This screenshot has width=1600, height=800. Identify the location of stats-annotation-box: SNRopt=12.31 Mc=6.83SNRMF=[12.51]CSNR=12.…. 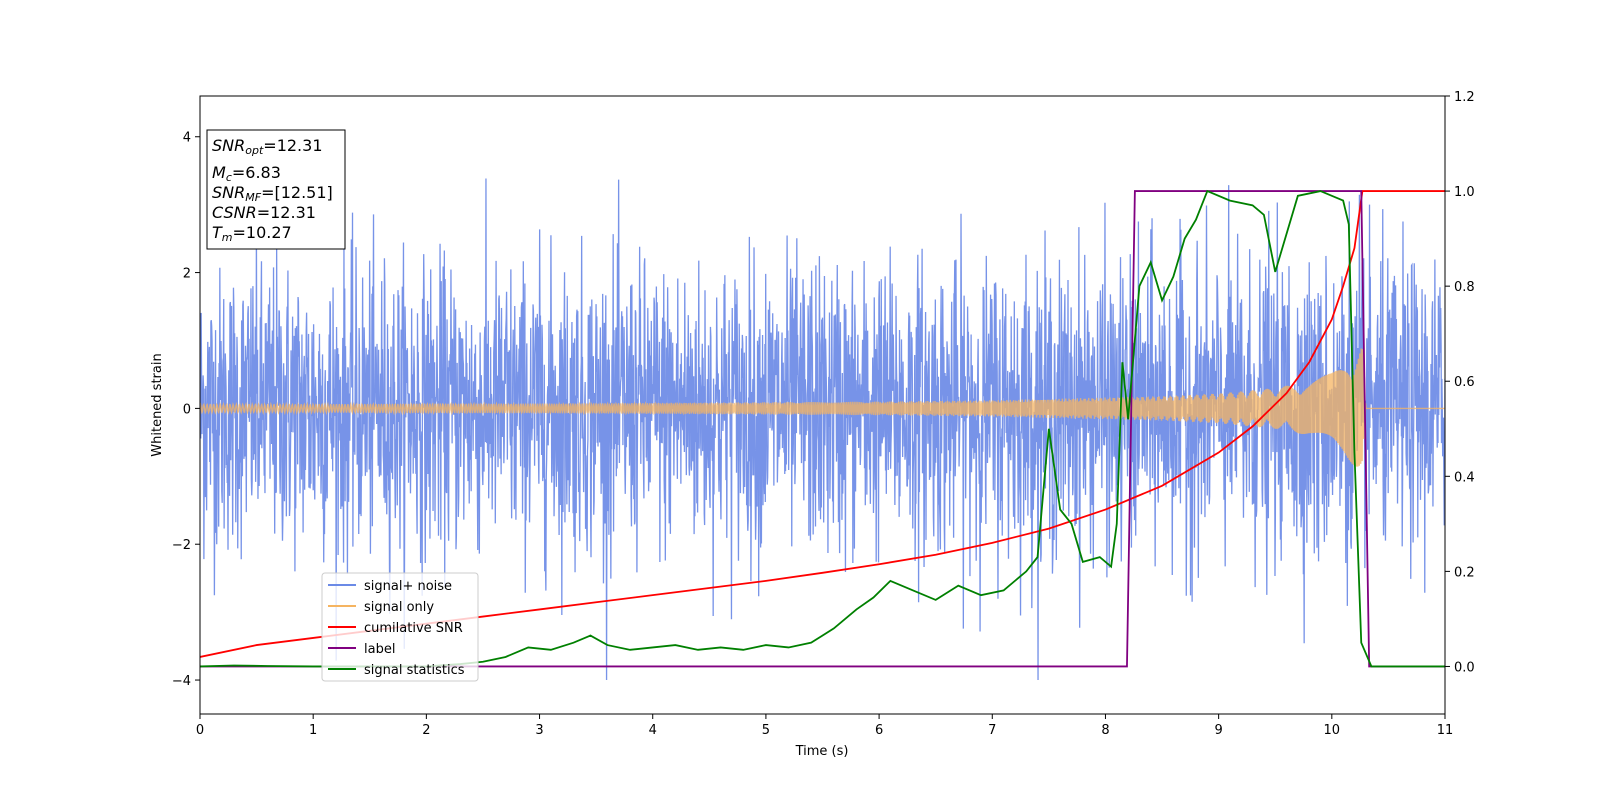
(276, 189).